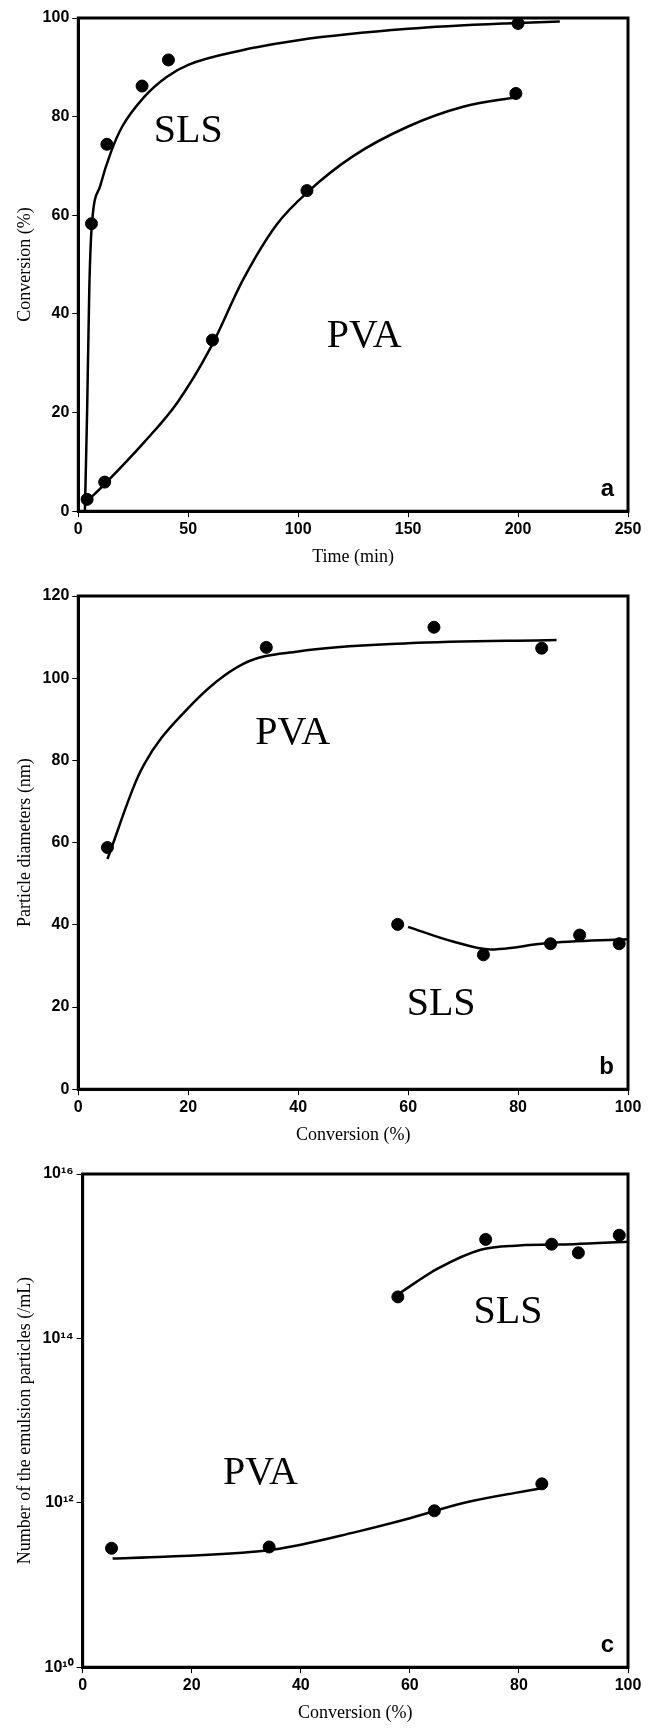  Describe the element at coordinates (408, 529) in the screenshot. I see `x-tick-label: 150` at that location.